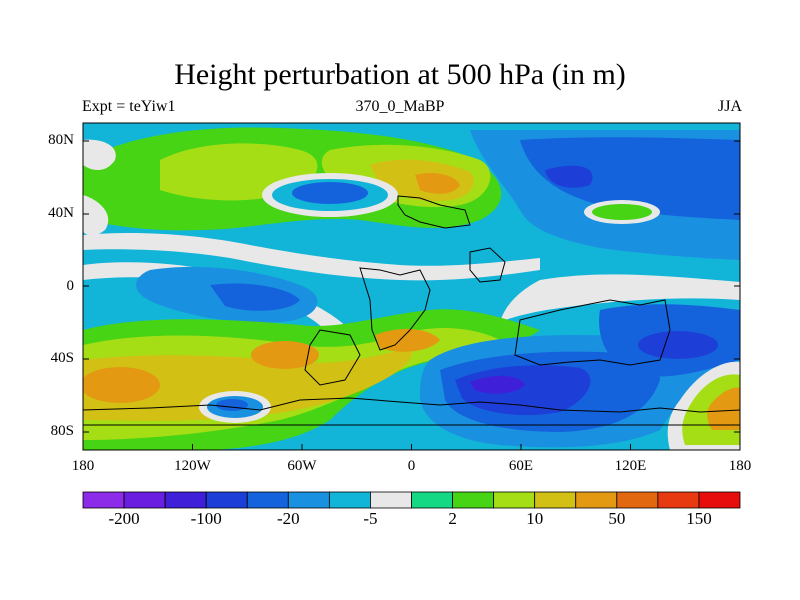  I want to click on colorbar-label: -200, so click(124, 518).